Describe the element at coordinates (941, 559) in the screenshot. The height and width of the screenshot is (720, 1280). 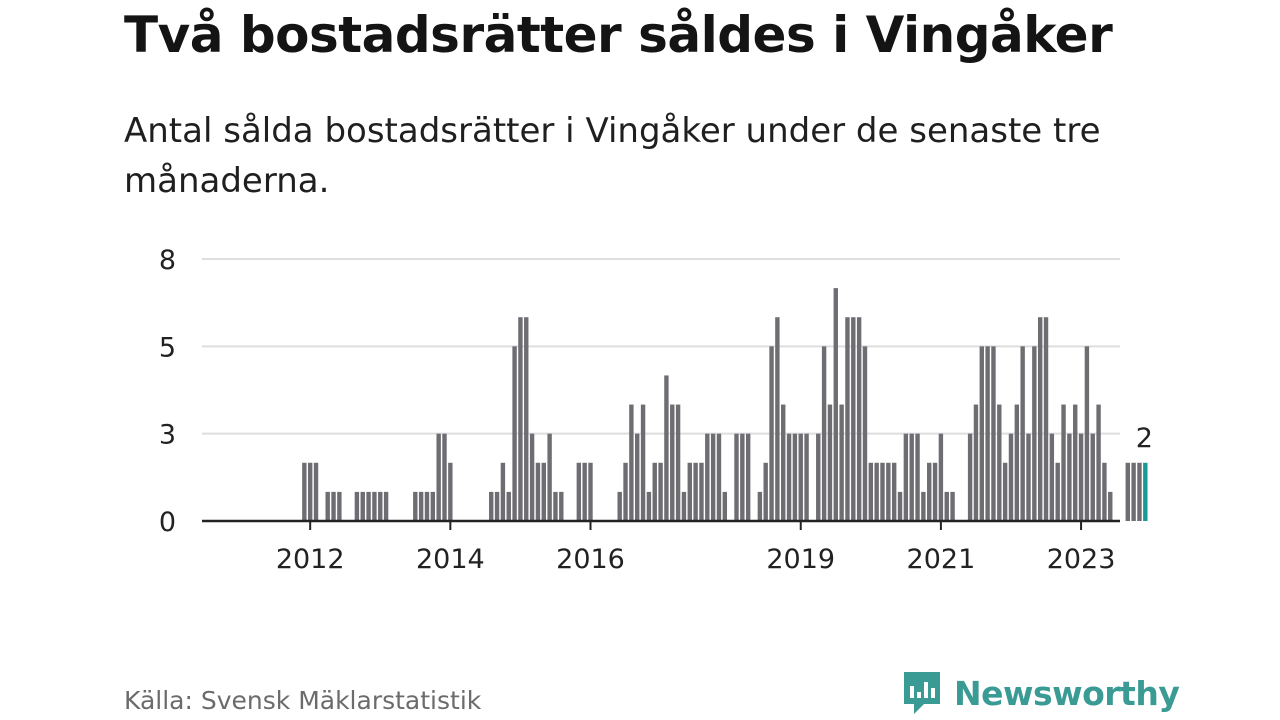
I see `x-tick-label: 2021` at that location.